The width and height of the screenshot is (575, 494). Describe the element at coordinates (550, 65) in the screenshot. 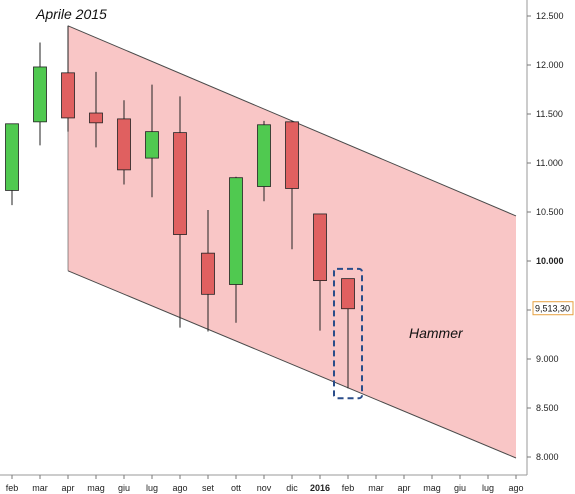

I see `y-tick-label: 12.000` at that location.